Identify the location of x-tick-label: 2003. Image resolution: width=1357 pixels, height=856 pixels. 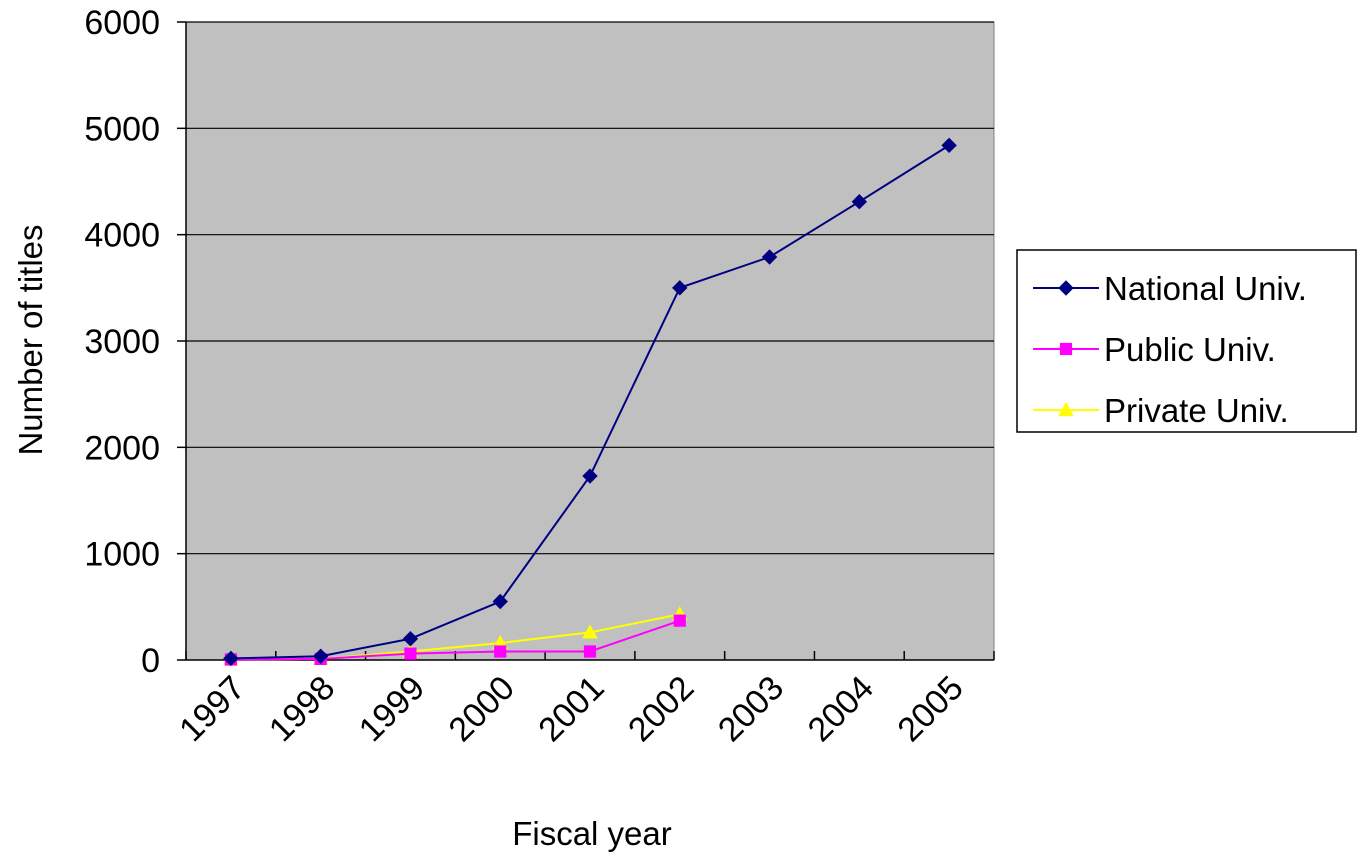
(751, 709).